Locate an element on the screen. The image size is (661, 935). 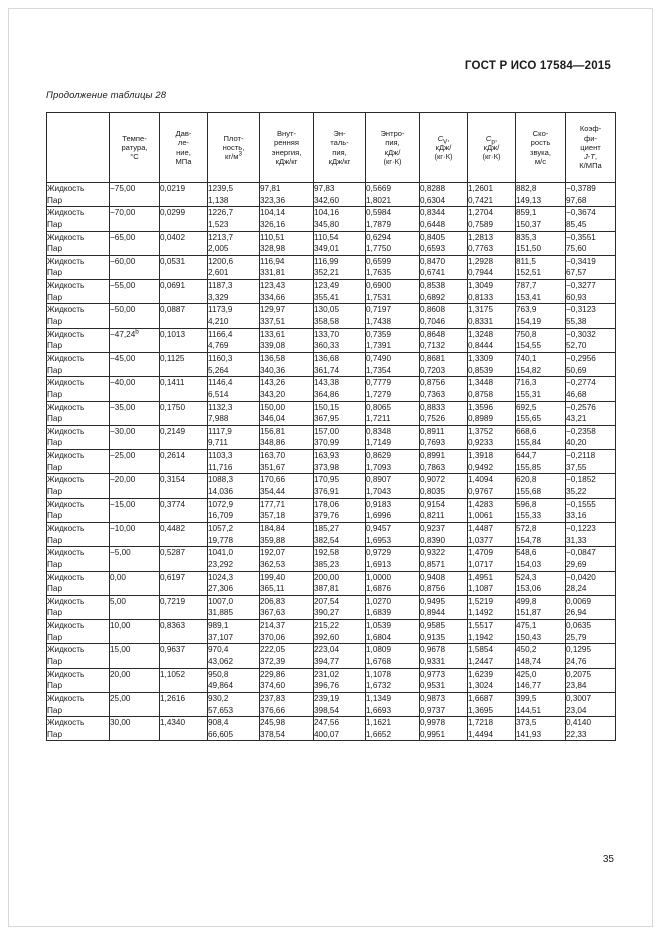
entropy-liquid: 1,0539 is located at coordinates (379, 626).